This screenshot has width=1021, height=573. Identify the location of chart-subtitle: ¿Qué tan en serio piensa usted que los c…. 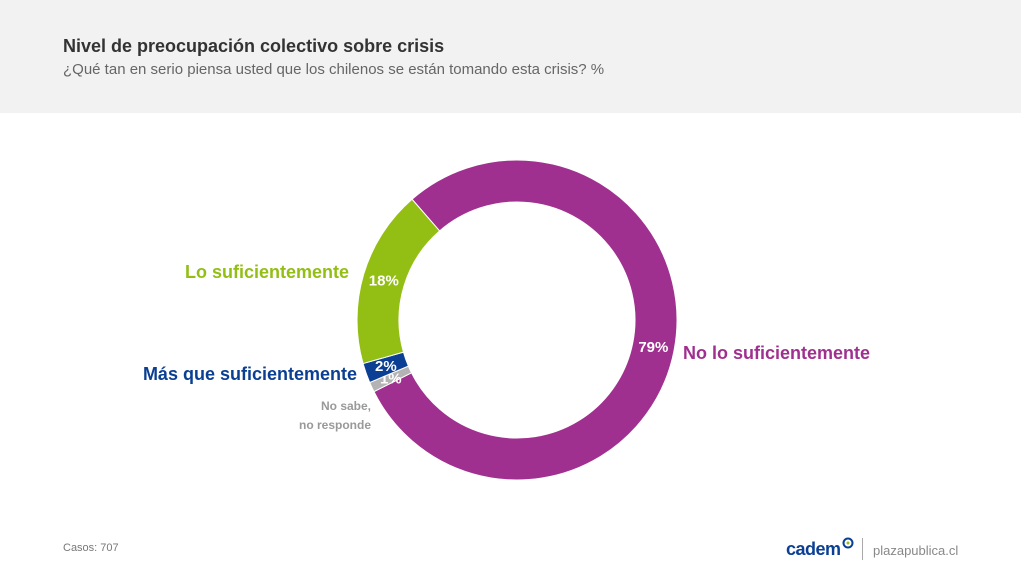
(334, 69).